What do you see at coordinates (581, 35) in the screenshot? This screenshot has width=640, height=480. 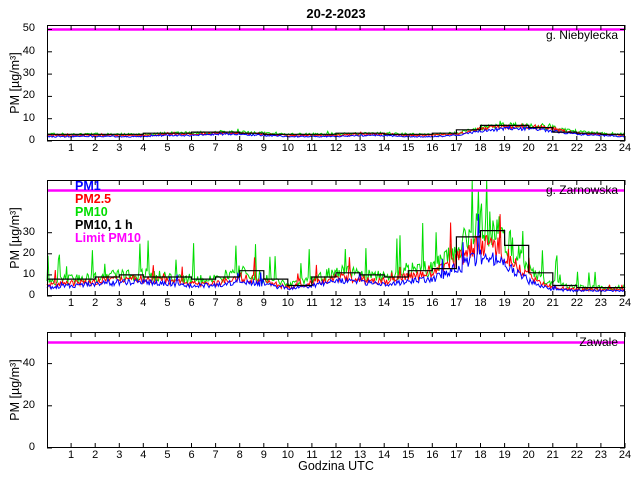 I see `station-label-niebylecka: g. Niebylecka` at bounding box center [581, 35].